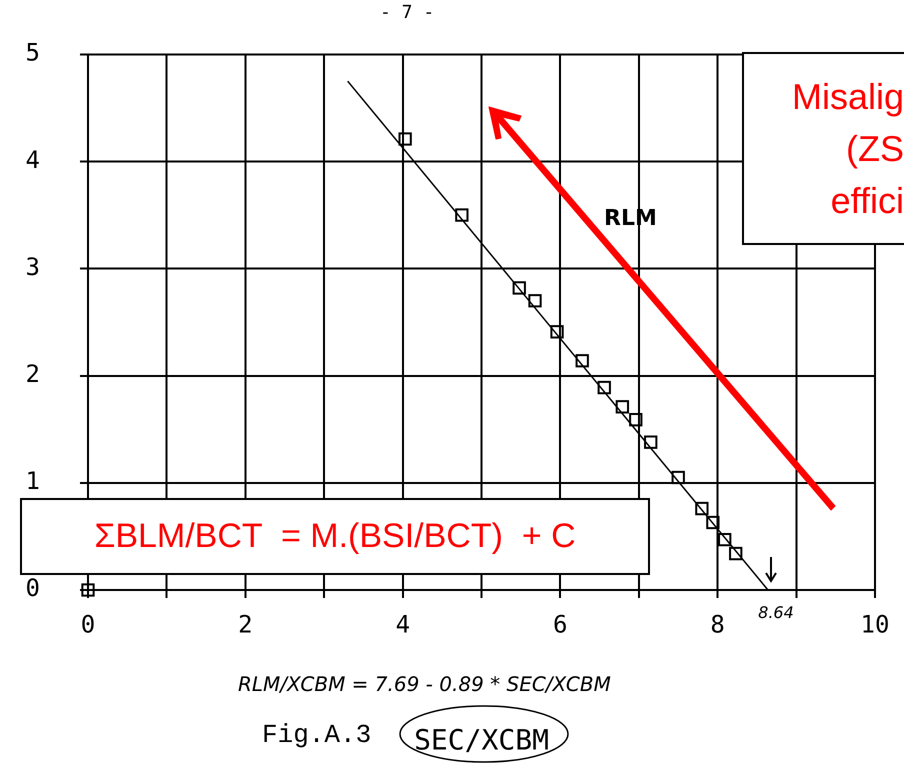 The width and height of the screenshot is (904, 765). I want to click on x-tick-label: 10, so click(875, 624).